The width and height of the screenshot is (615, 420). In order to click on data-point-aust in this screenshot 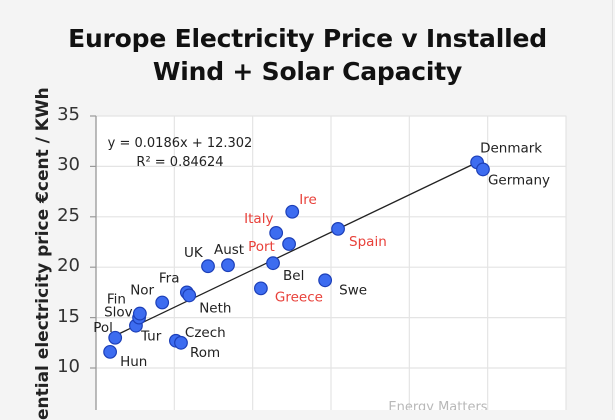, I will do `click(228, 265)`.